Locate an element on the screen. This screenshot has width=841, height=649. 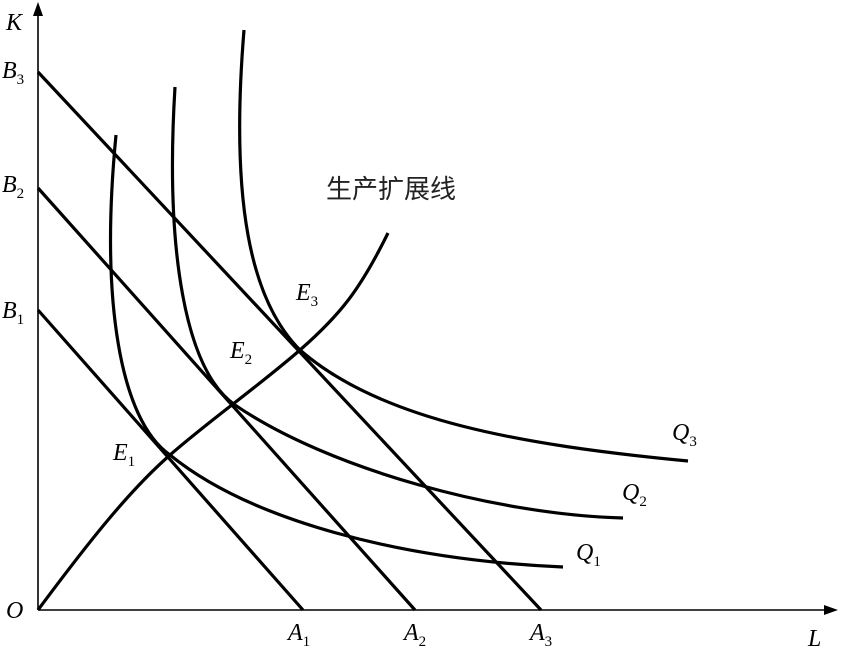
x-axis-label: L is located at coordinates (814, 637).